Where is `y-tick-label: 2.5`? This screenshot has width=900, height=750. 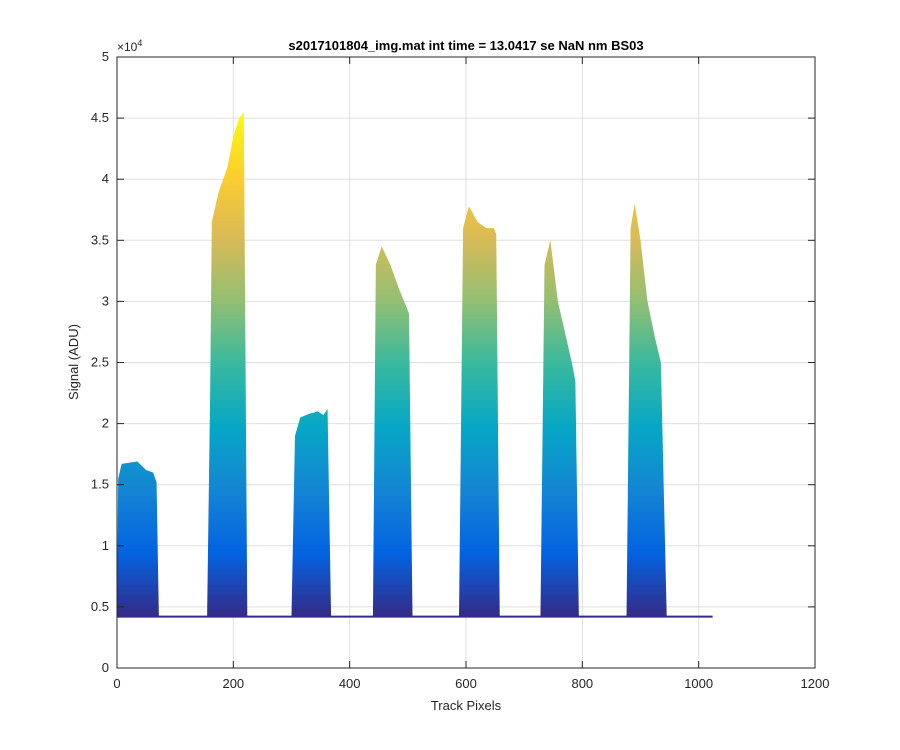
y-tick-label: 2.5 is located at coordinates (100, 362).